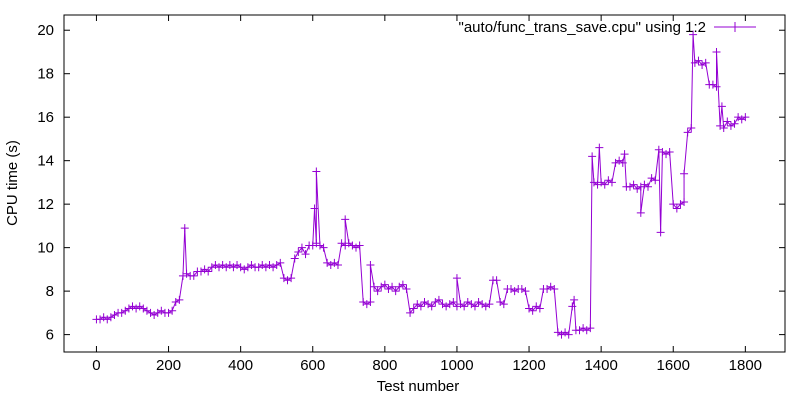 The width and height of the screenshot is (800, 405). What do you see at coordinates (168, 365) in the screenshot?
I see `x-tick-label: 200` at bounding box center [168, 365].